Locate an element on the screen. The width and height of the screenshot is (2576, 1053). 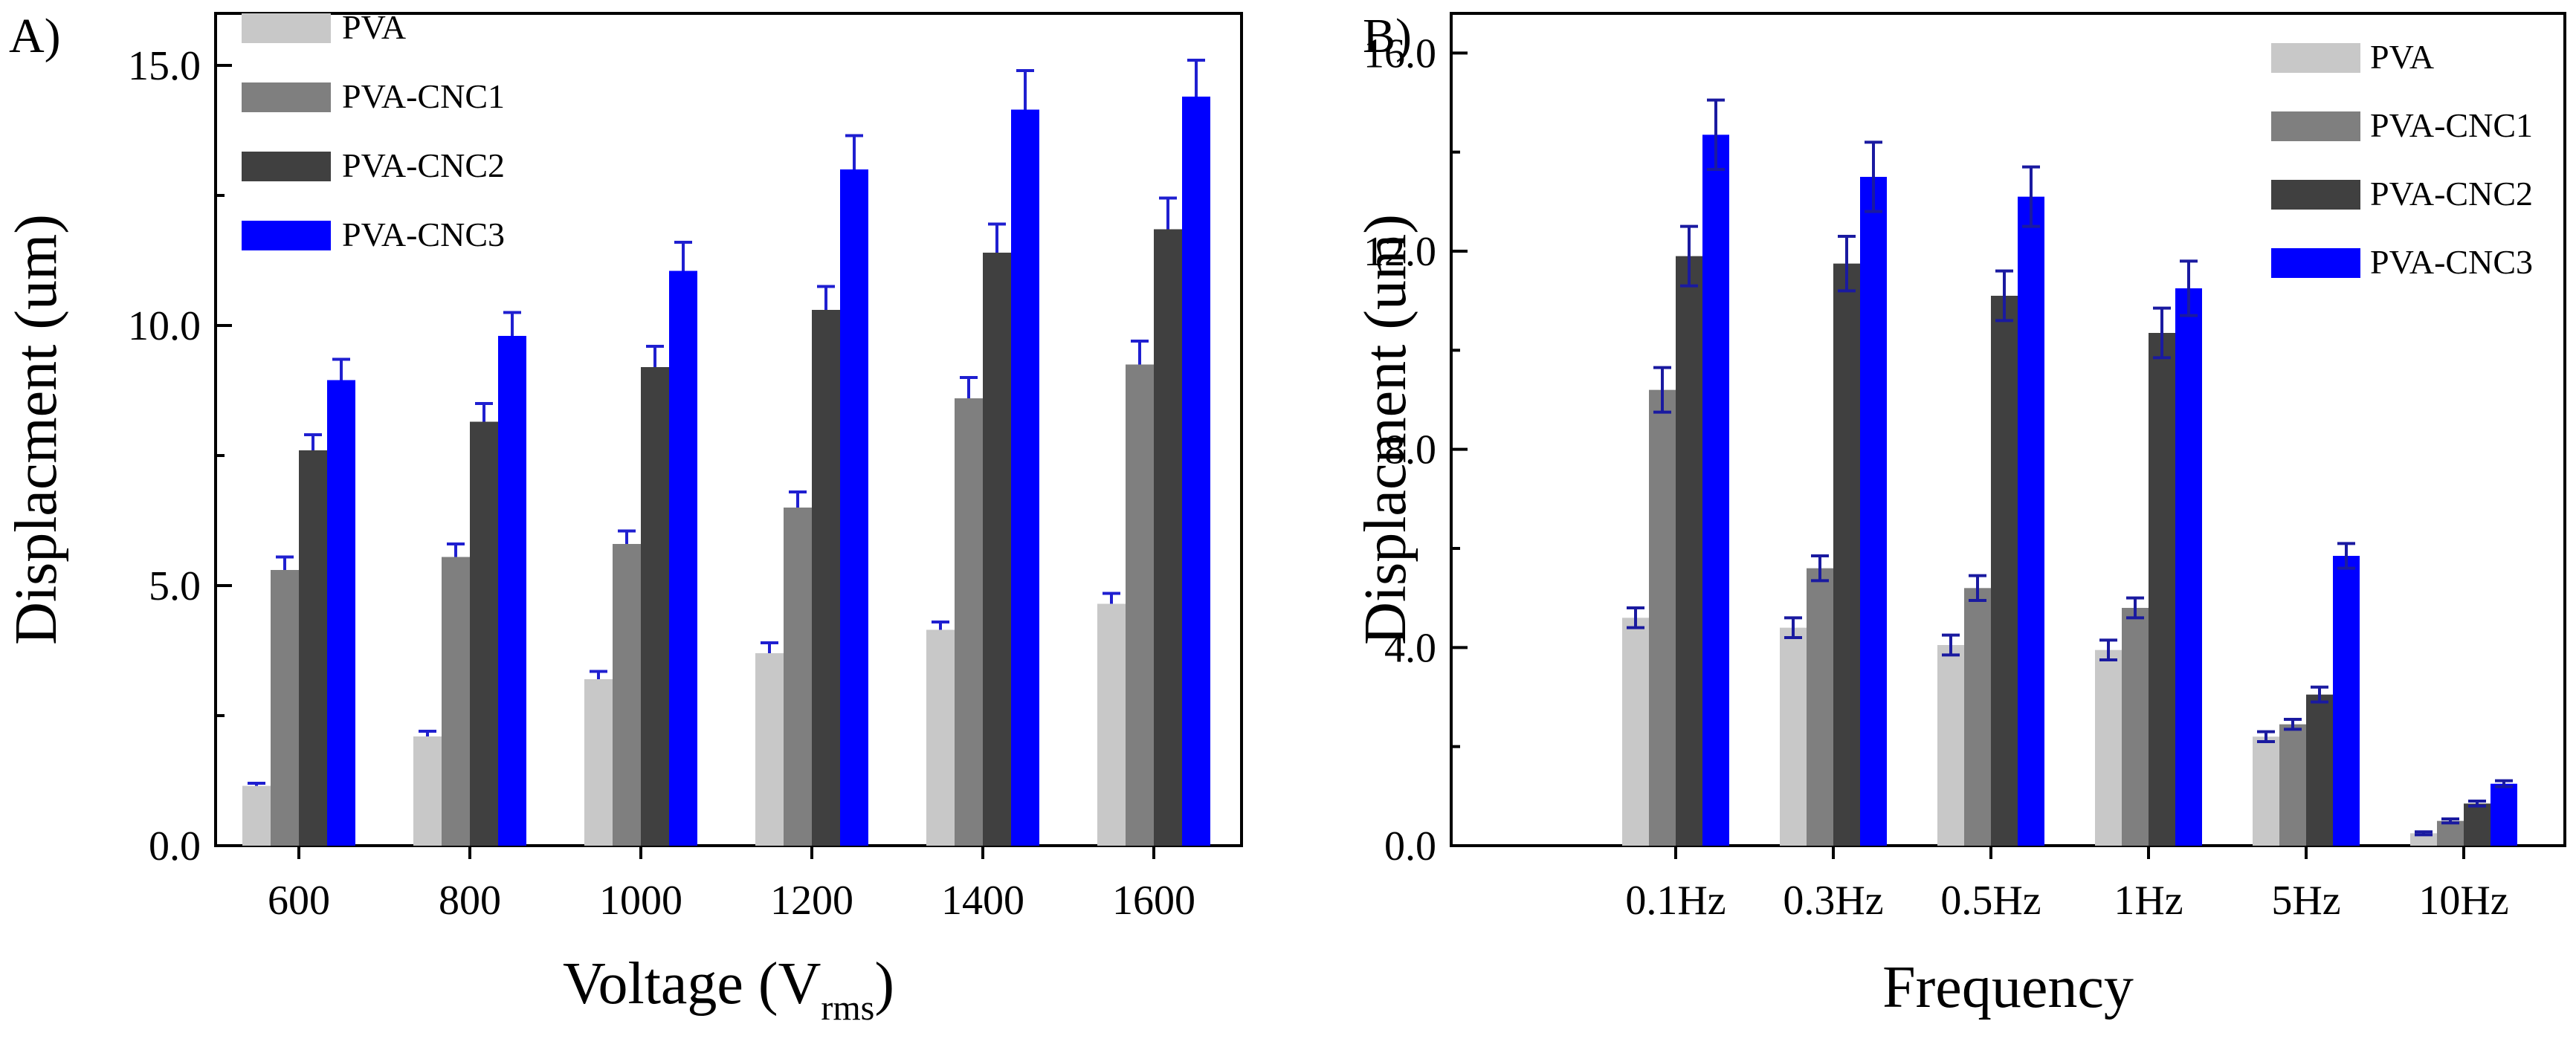
x-axis-title-close: ) is located at coordinates (884, 984).